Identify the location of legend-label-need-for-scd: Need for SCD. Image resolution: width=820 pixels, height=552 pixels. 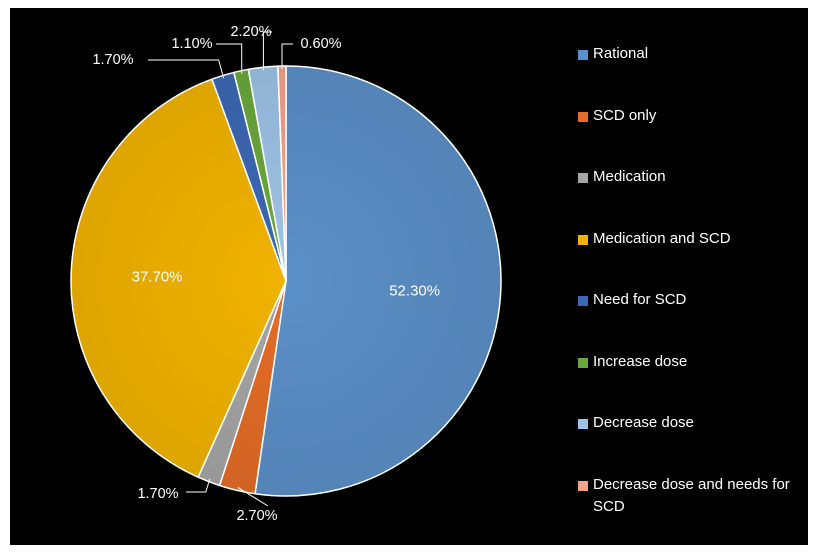
(640, 299).